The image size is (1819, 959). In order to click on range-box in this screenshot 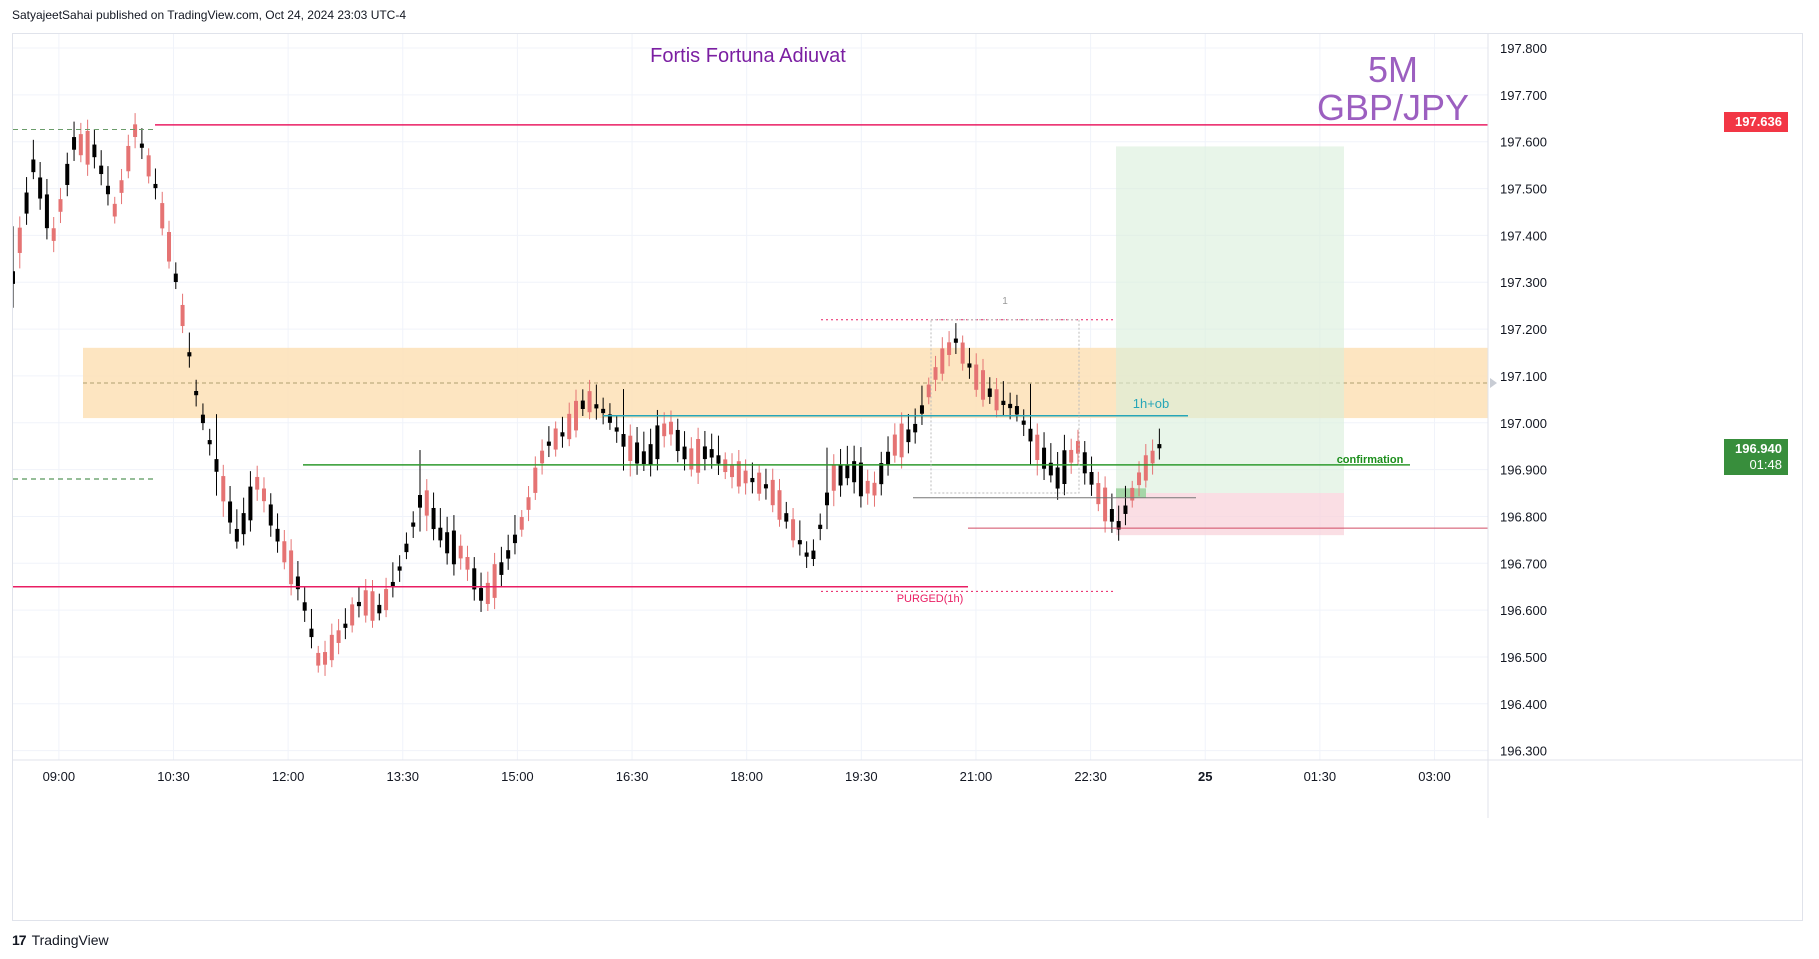, I will do `click(1005, 406)`.